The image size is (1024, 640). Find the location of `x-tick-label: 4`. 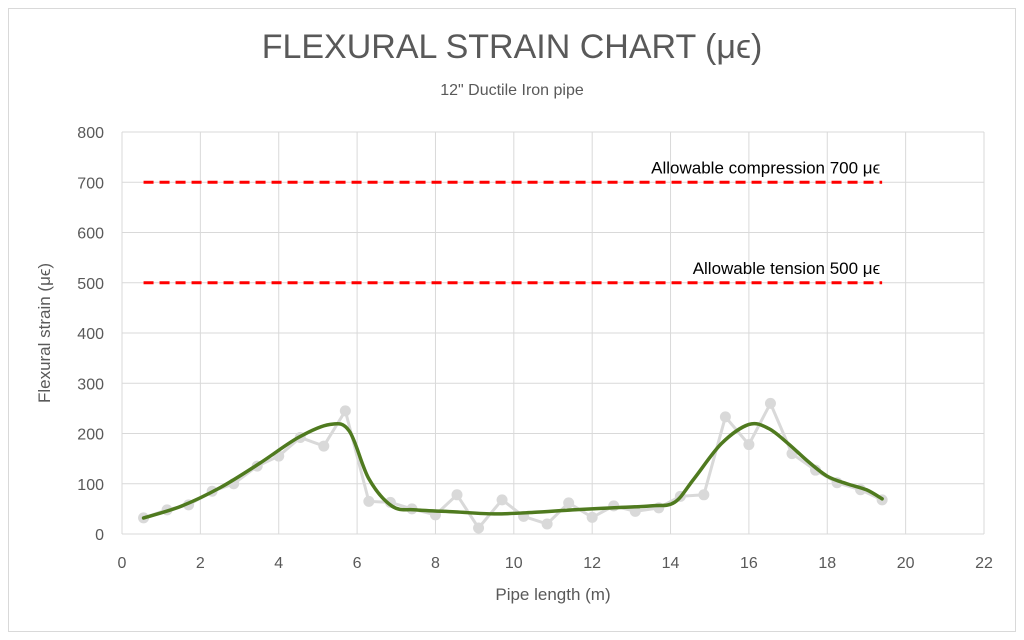

x-tick-label: 4 is located at coordinates (278, 563).